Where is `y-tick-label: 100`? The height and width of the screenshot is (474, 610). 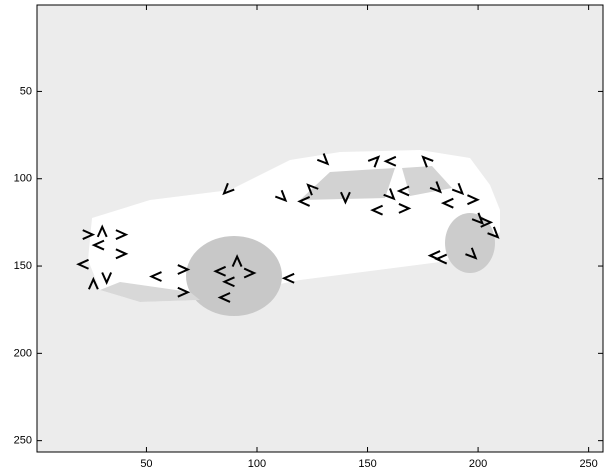 y-tick-label: 100 is located at coordinates (23, 179).